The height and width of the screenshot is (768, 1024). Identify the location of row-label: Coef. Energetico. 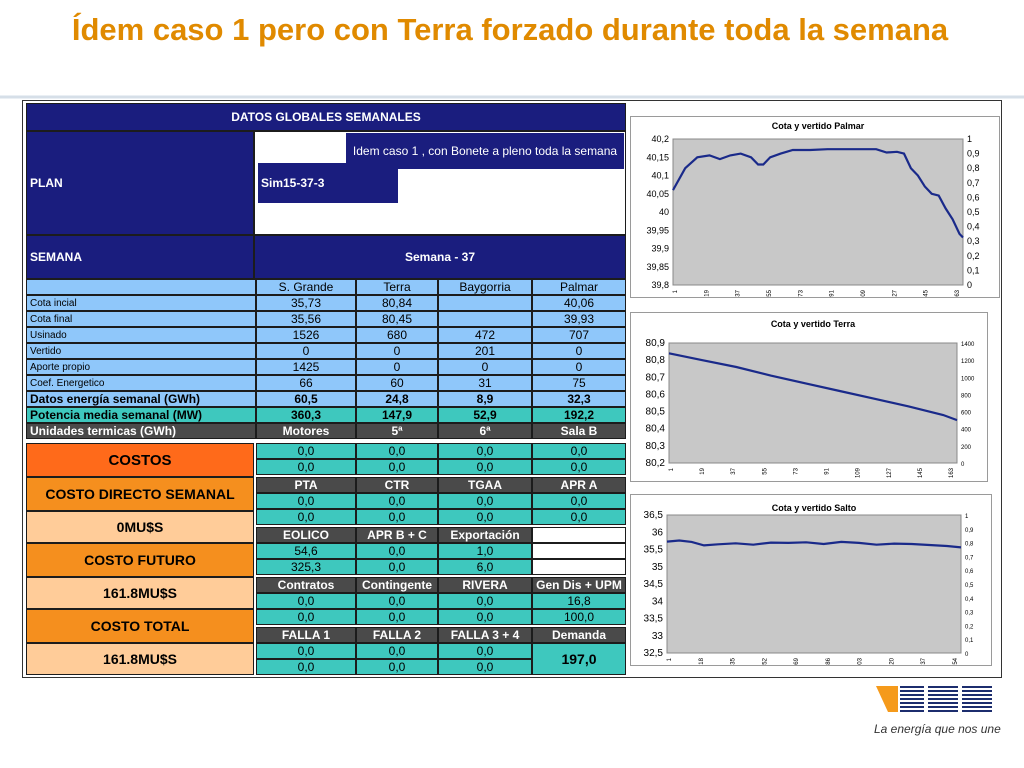
(141, 383).